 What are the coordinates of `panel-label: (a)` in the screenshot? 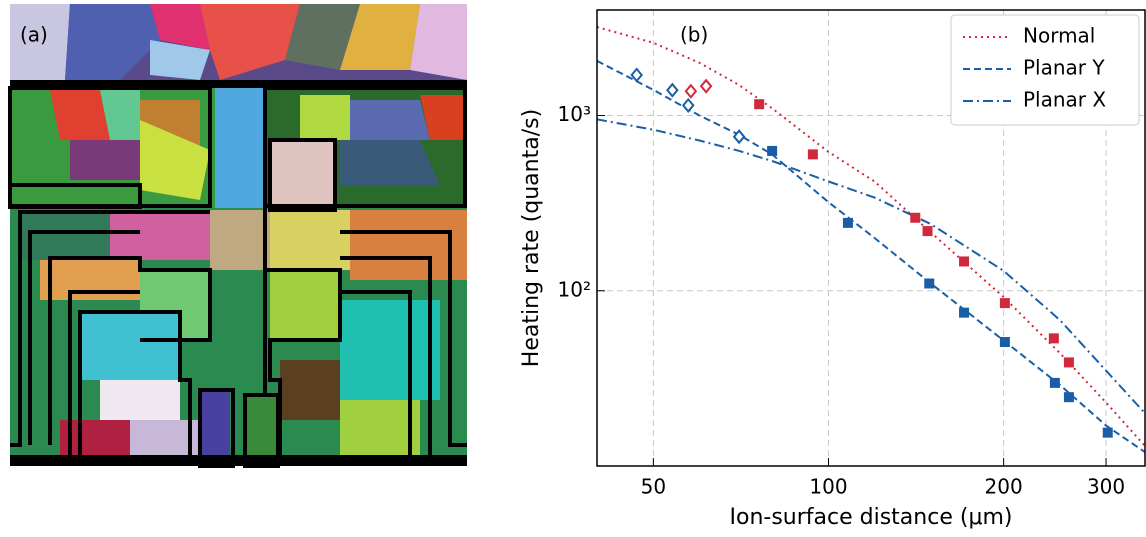 It's located at (34, 35).